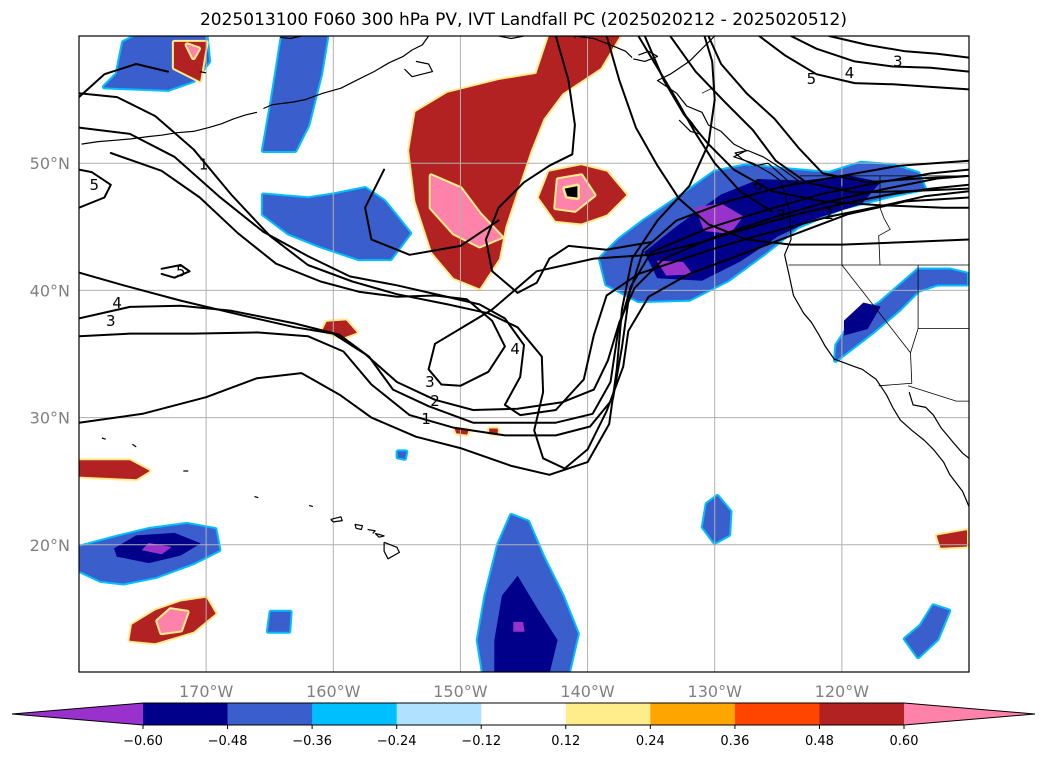 The height and width of the screenshot is (765, 1047). What do you see at coordinates (650, 741) in the screenshot?
I see `colorbar-tick-label: 0.24` at bounding box center [650, 741].